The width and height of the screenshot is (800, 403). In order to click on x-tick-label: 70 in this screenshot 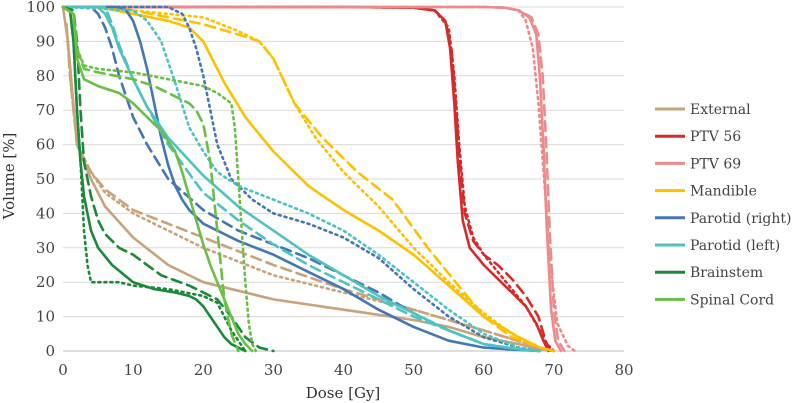, I will do `click(553, 370)`.